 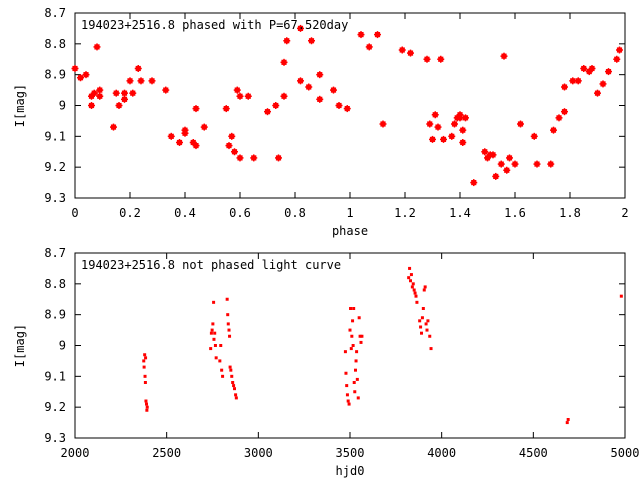 I want to click on y-tick-label: 9.3, so click(x=55, y=198).